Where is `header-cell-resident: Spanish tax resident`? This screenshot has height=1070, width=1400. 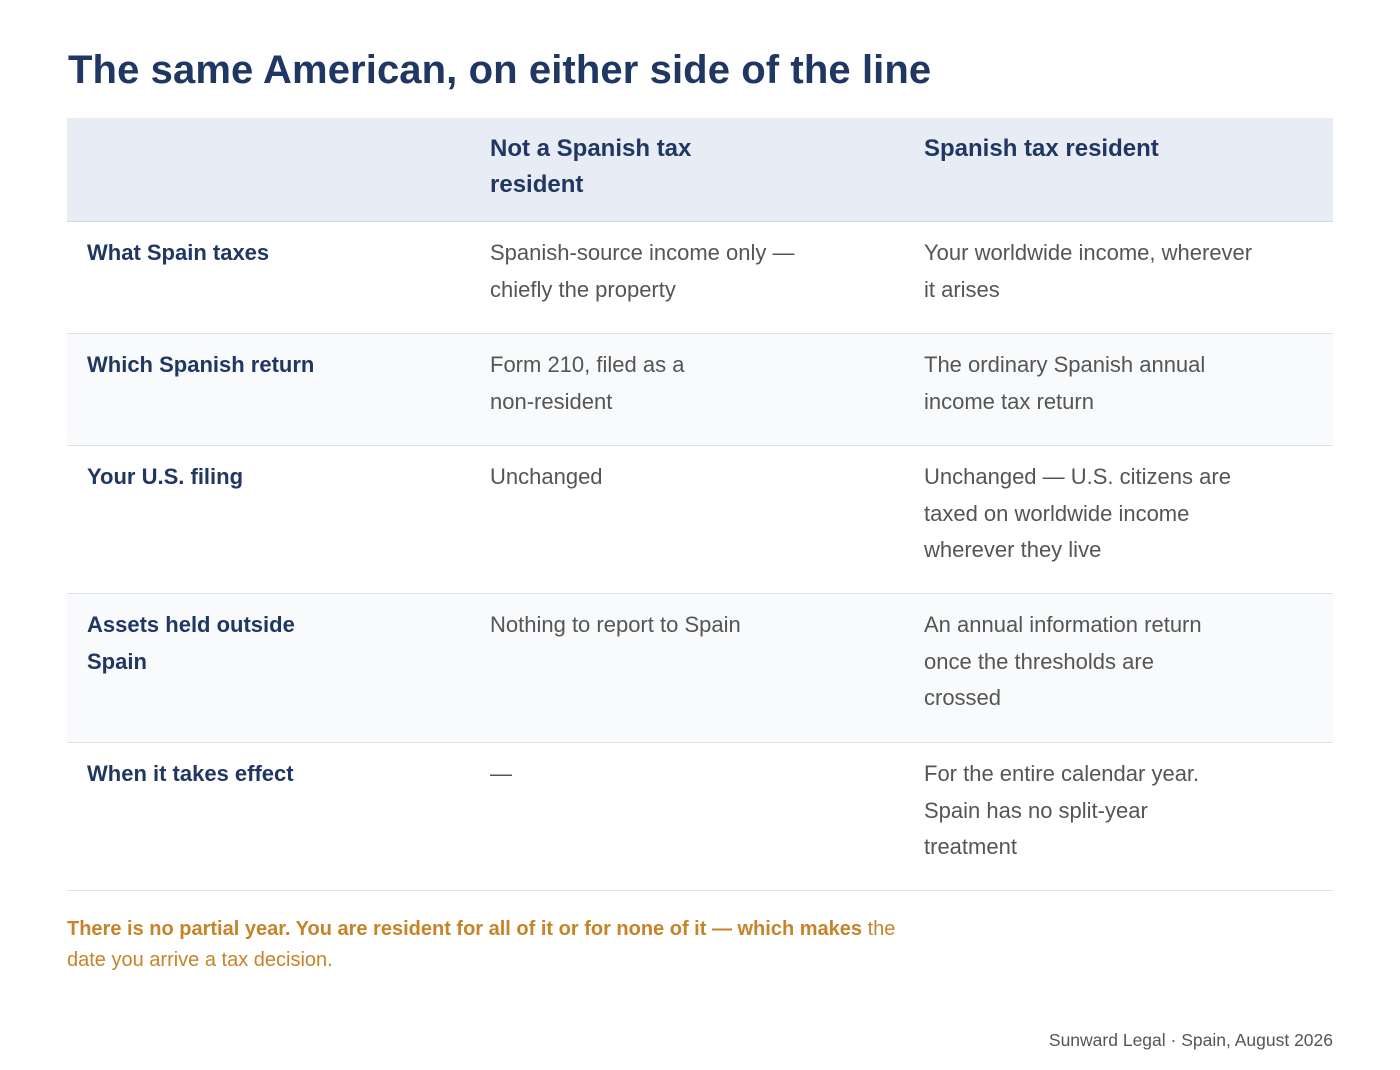 header-cell-resident: Spanish tax resident is located at coordinates (1041, 148).